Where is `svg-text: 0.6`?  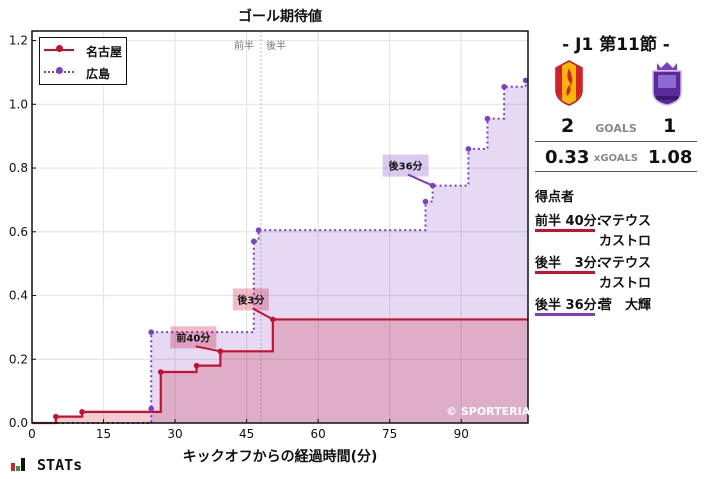 svg-text: 0.6 is located at coordinates (18, 232).